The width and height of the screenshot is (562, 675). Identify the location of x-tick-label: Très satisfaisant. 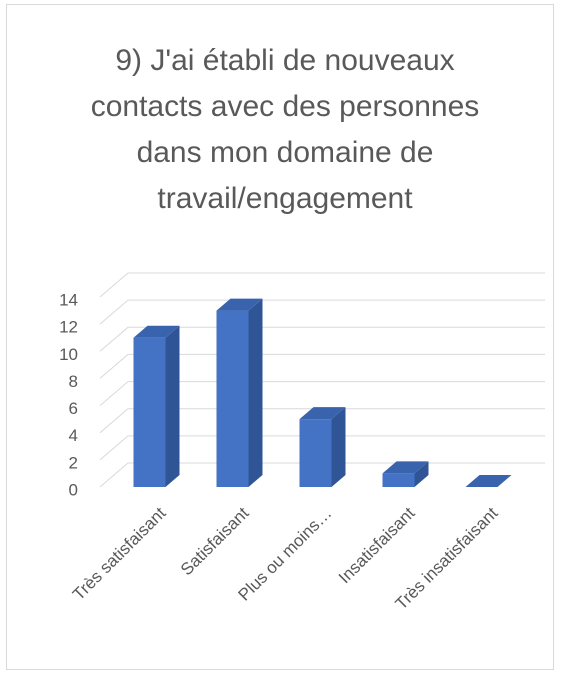
(119, 553).